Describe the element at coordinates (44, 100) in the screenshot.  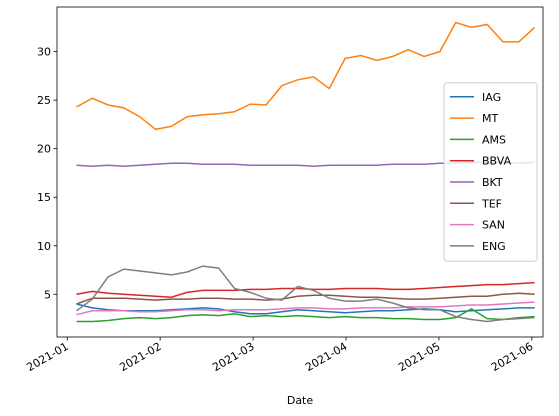
I see `y-tick-label: 25` at that location.